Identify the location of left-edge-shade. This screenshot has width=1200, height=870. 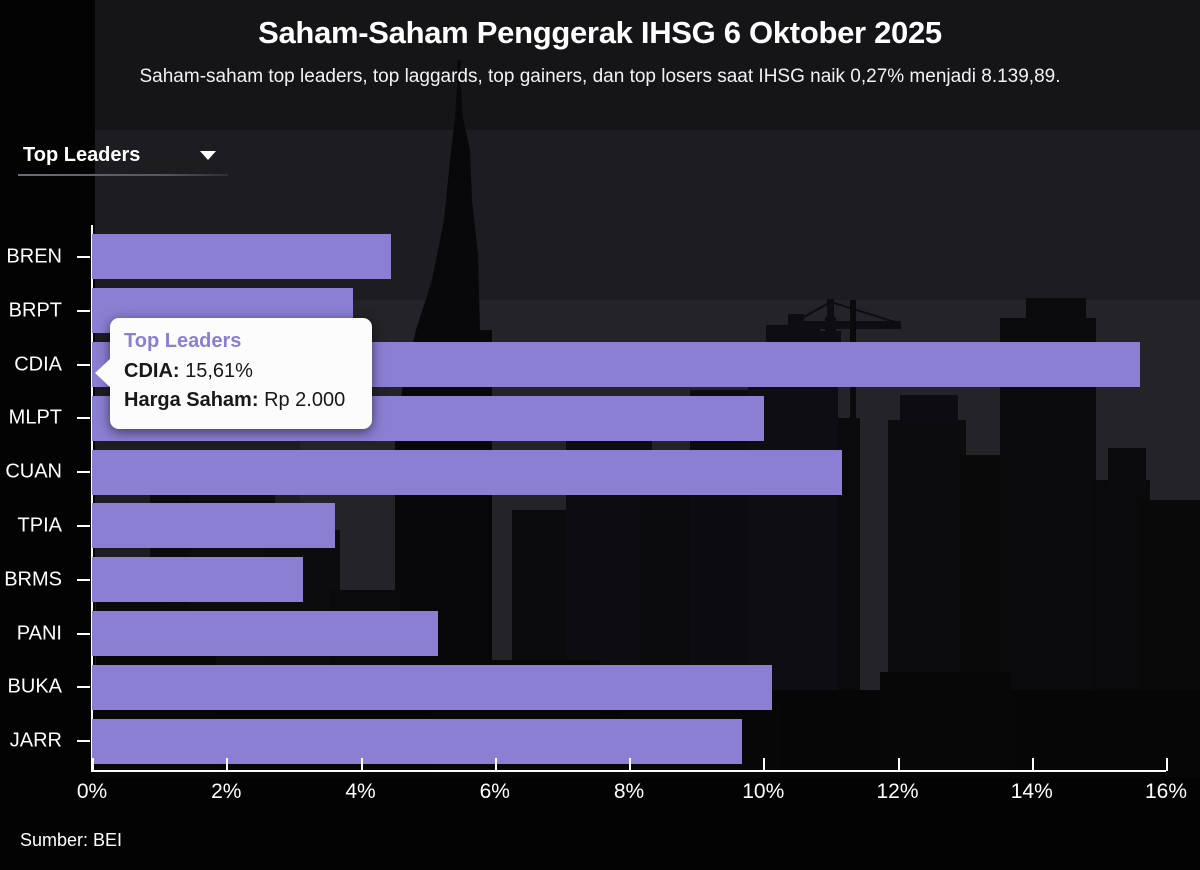
(47, 435).